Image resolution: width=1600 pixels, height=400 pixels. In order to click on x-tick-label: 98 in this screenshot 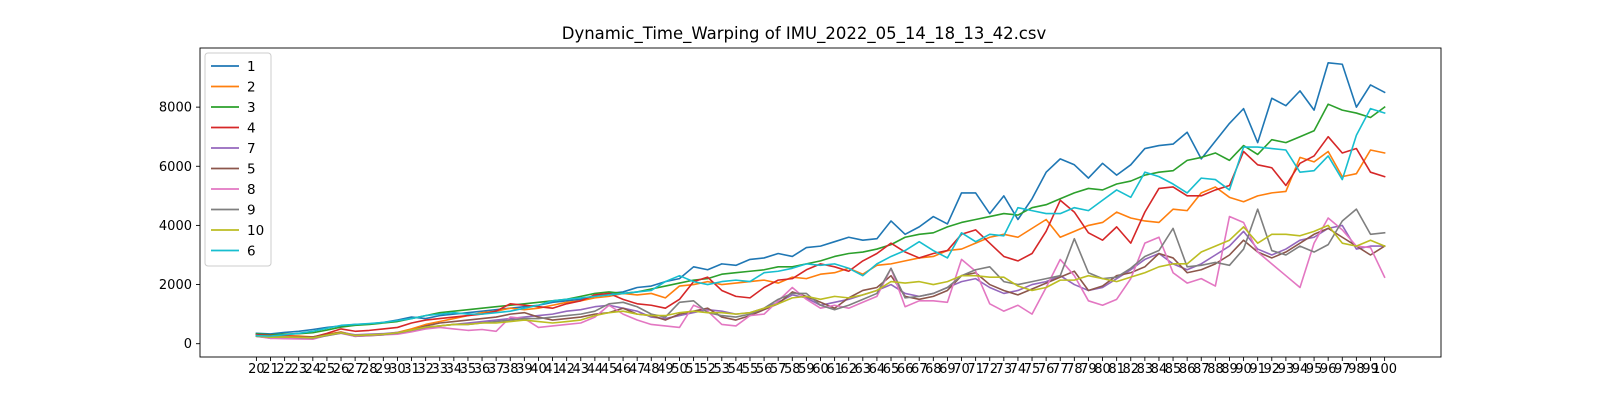, I will do `click(1356, 369)`.